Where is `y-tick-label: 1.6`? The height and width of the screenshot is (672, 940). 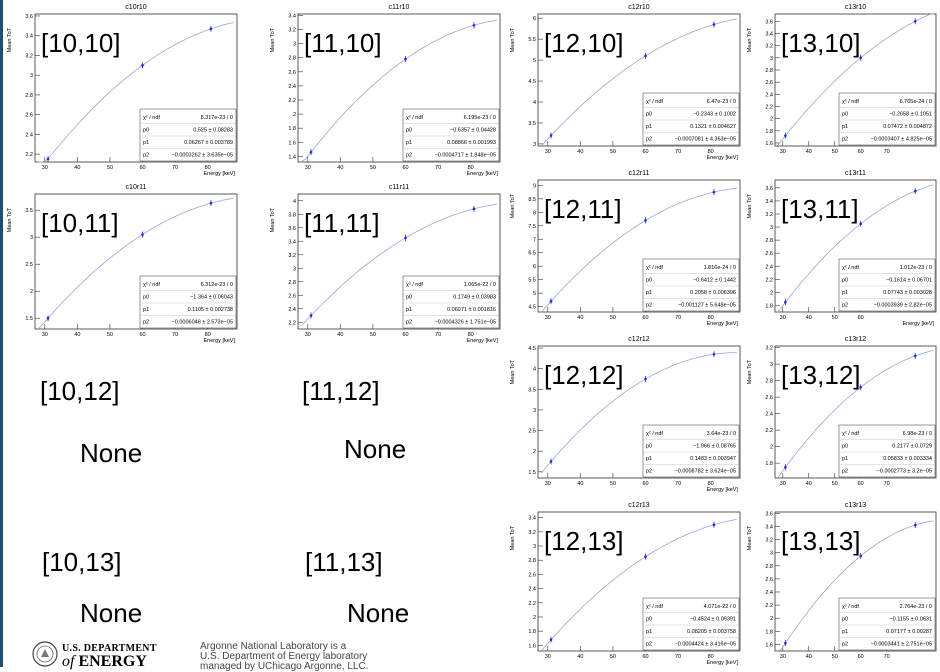 y-tick-label: 1.6 is located at coordinates (292, 143).